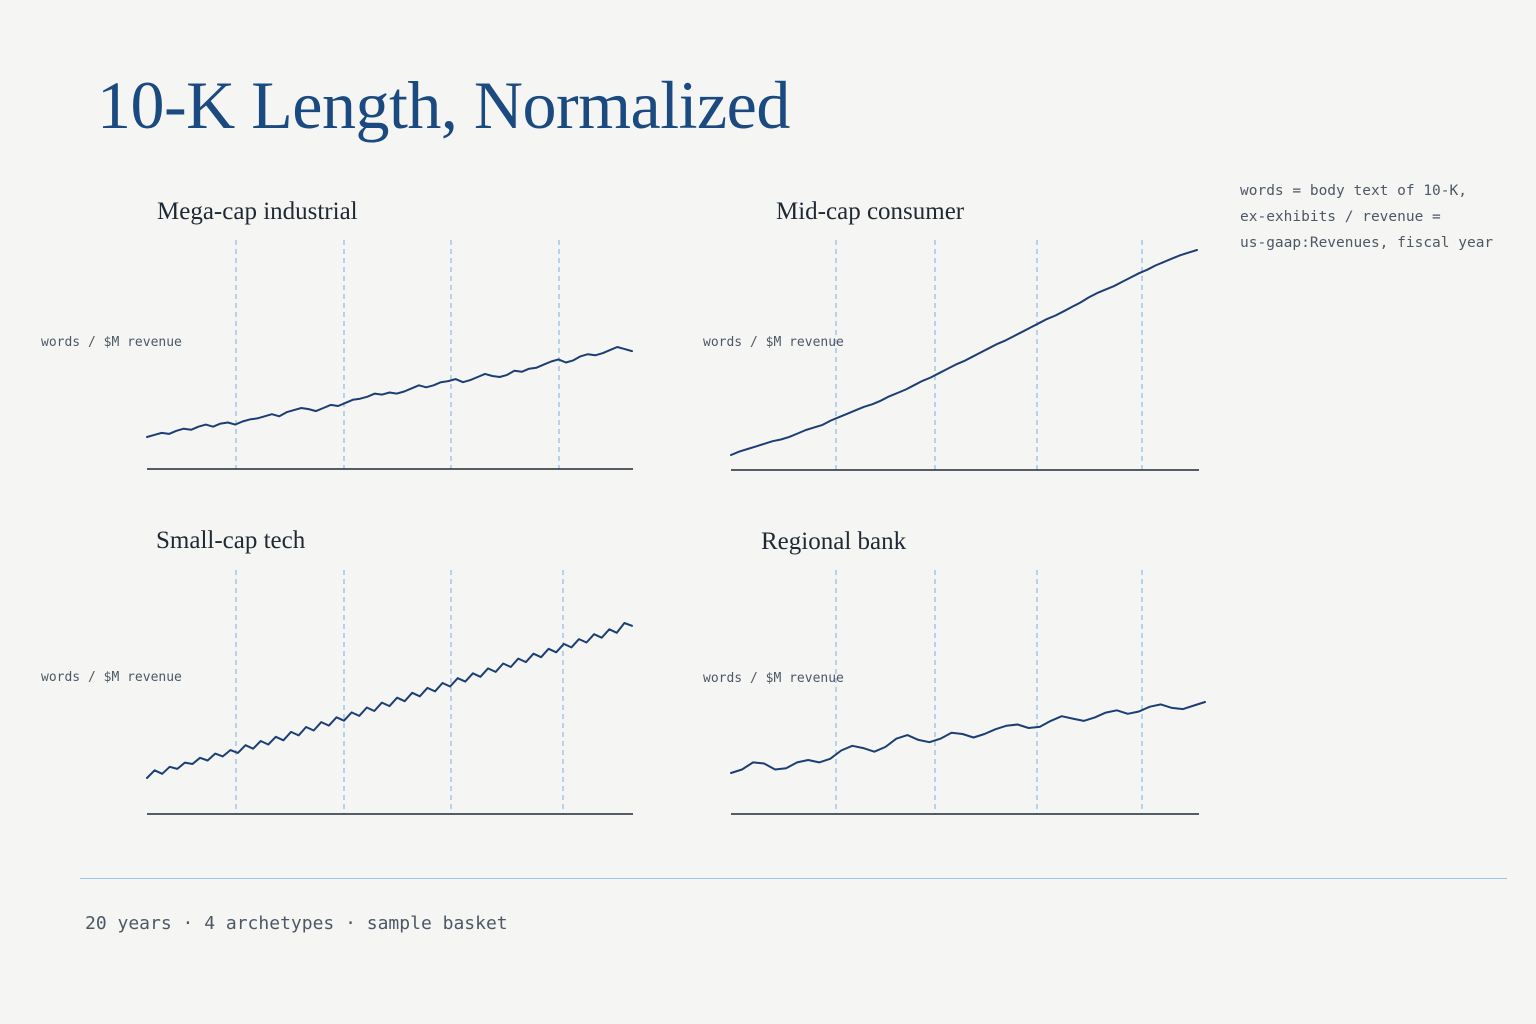 Image resolution: width=1536 pixels, height=1024 pixels. I want to click on page-title: 10-K Length, Normalized, so click(443, 105).